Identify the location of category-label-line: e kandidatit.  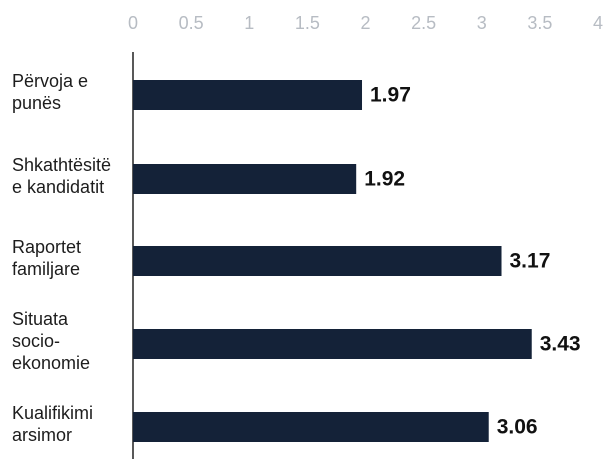
(58, 187).